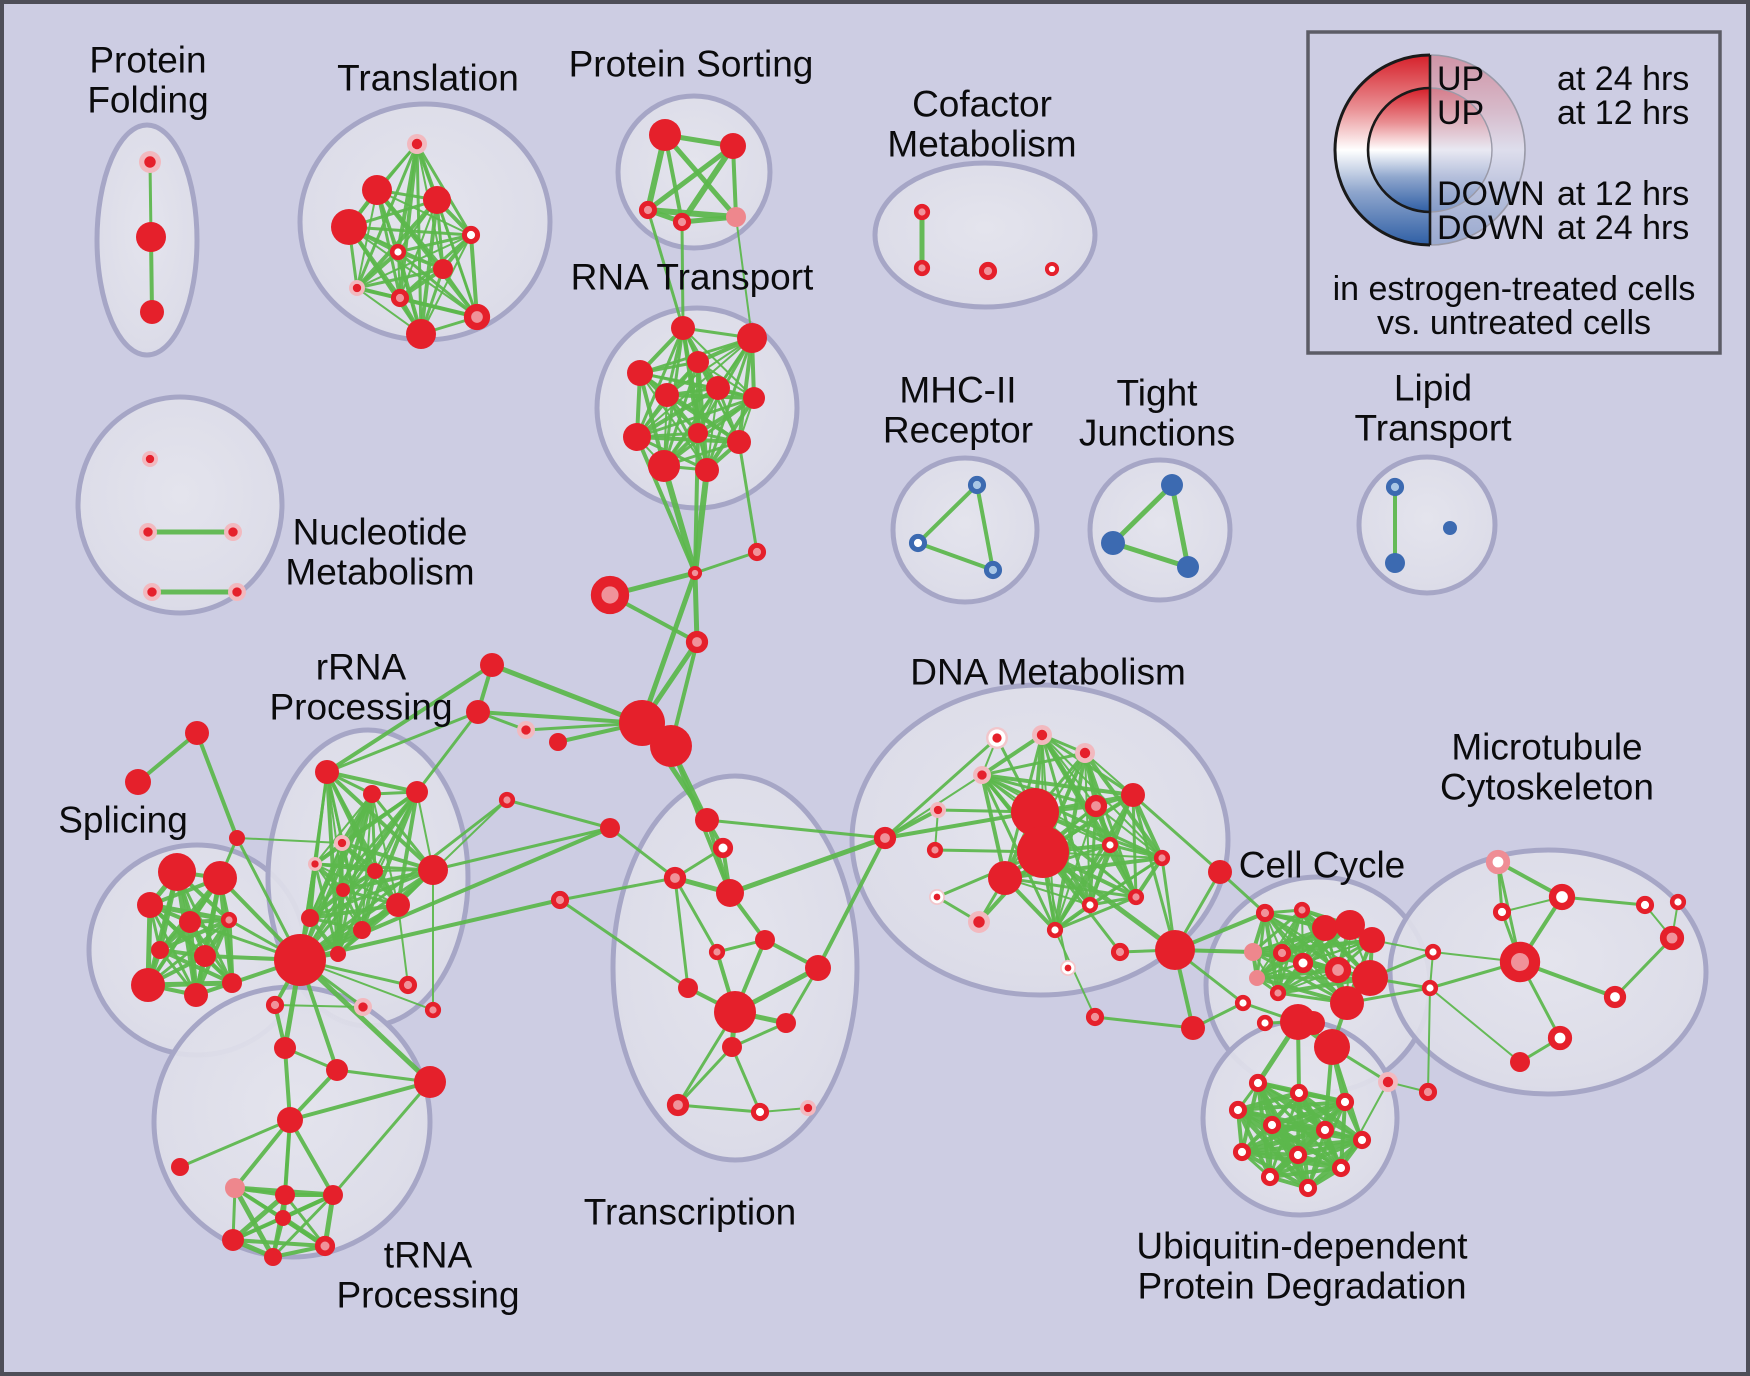  I want to click on node-pf2, so click(151, 237).